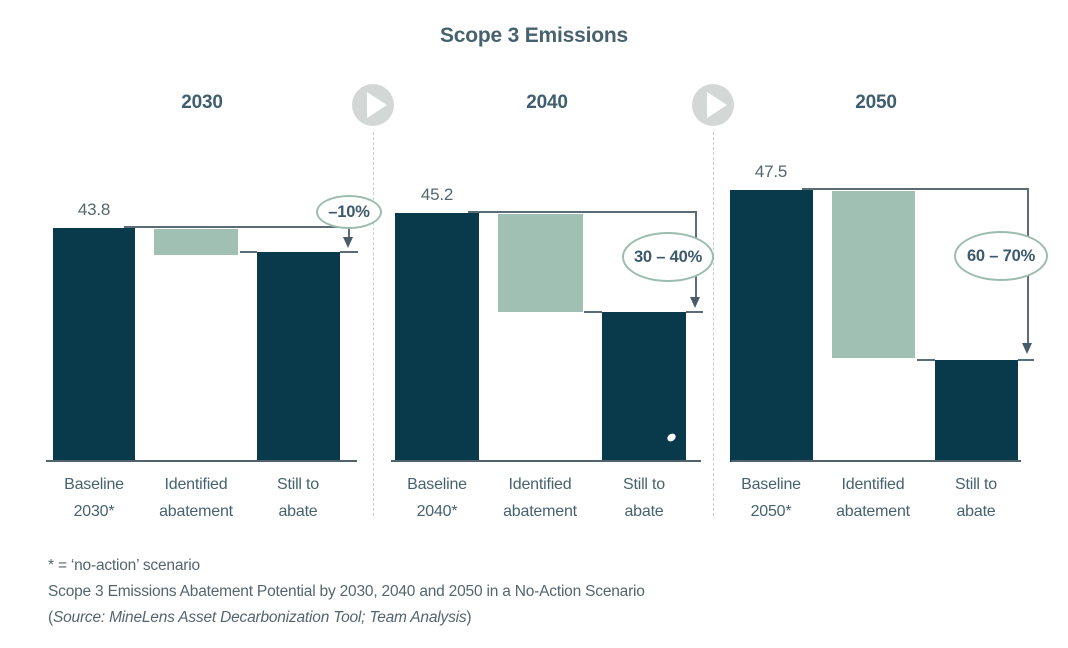 Image resolution: width=1068 pixels, height=648 pixels. Describe the element at coordinates (1001, 256) in the screenshot. I see `reduction-badge: 60 – 70%` at that location.